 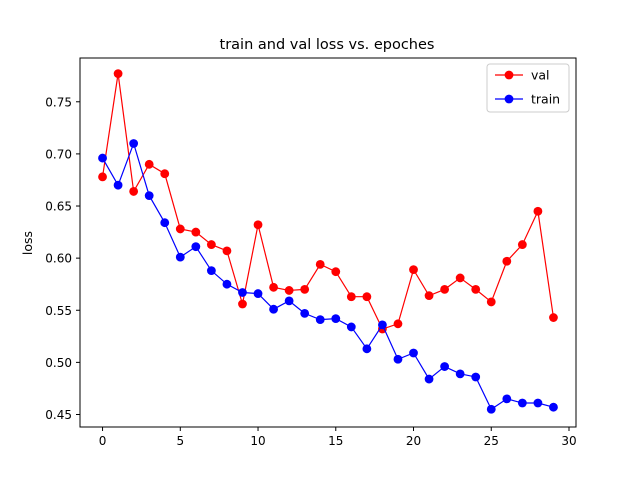 I want to click on x-ticks: 0 5 10 15 20 25 30, so click(x=338, y=437).